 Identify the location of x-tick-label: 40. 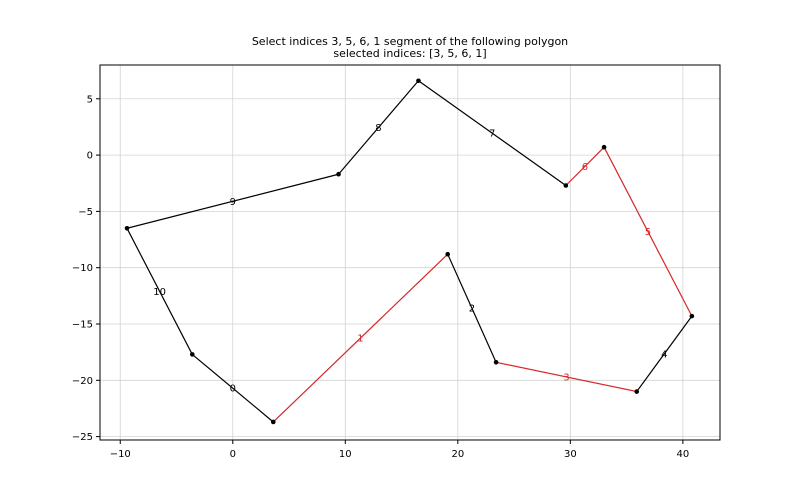
(683, 454).